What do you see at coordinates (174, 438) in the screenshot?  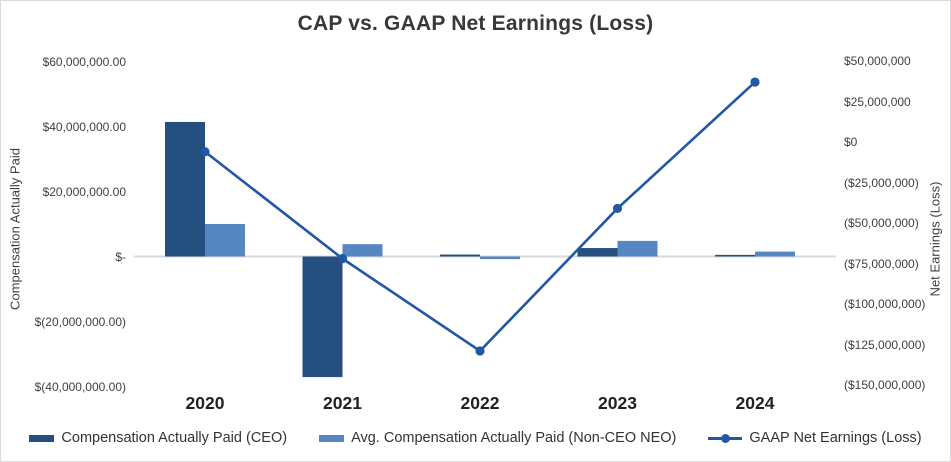 I see `legend-label: Compensation Actually Paid (CEO)` at bounding box center [174, 438].